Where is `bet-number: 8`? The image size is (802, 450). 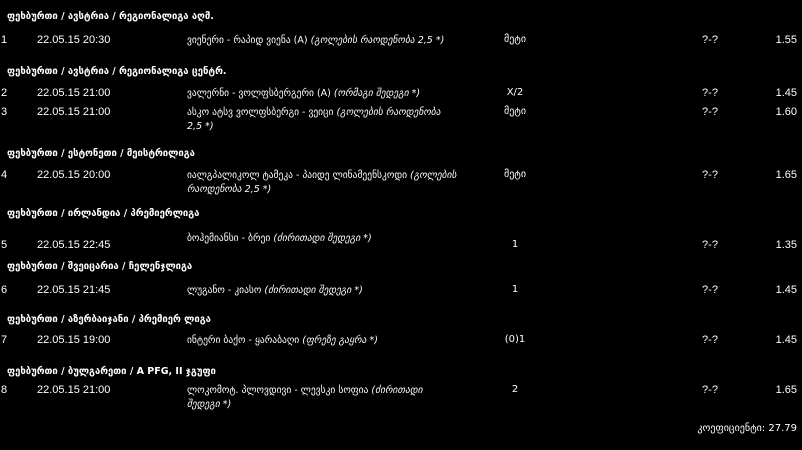 bet-number: 8 is located at coordinates (4, 390).